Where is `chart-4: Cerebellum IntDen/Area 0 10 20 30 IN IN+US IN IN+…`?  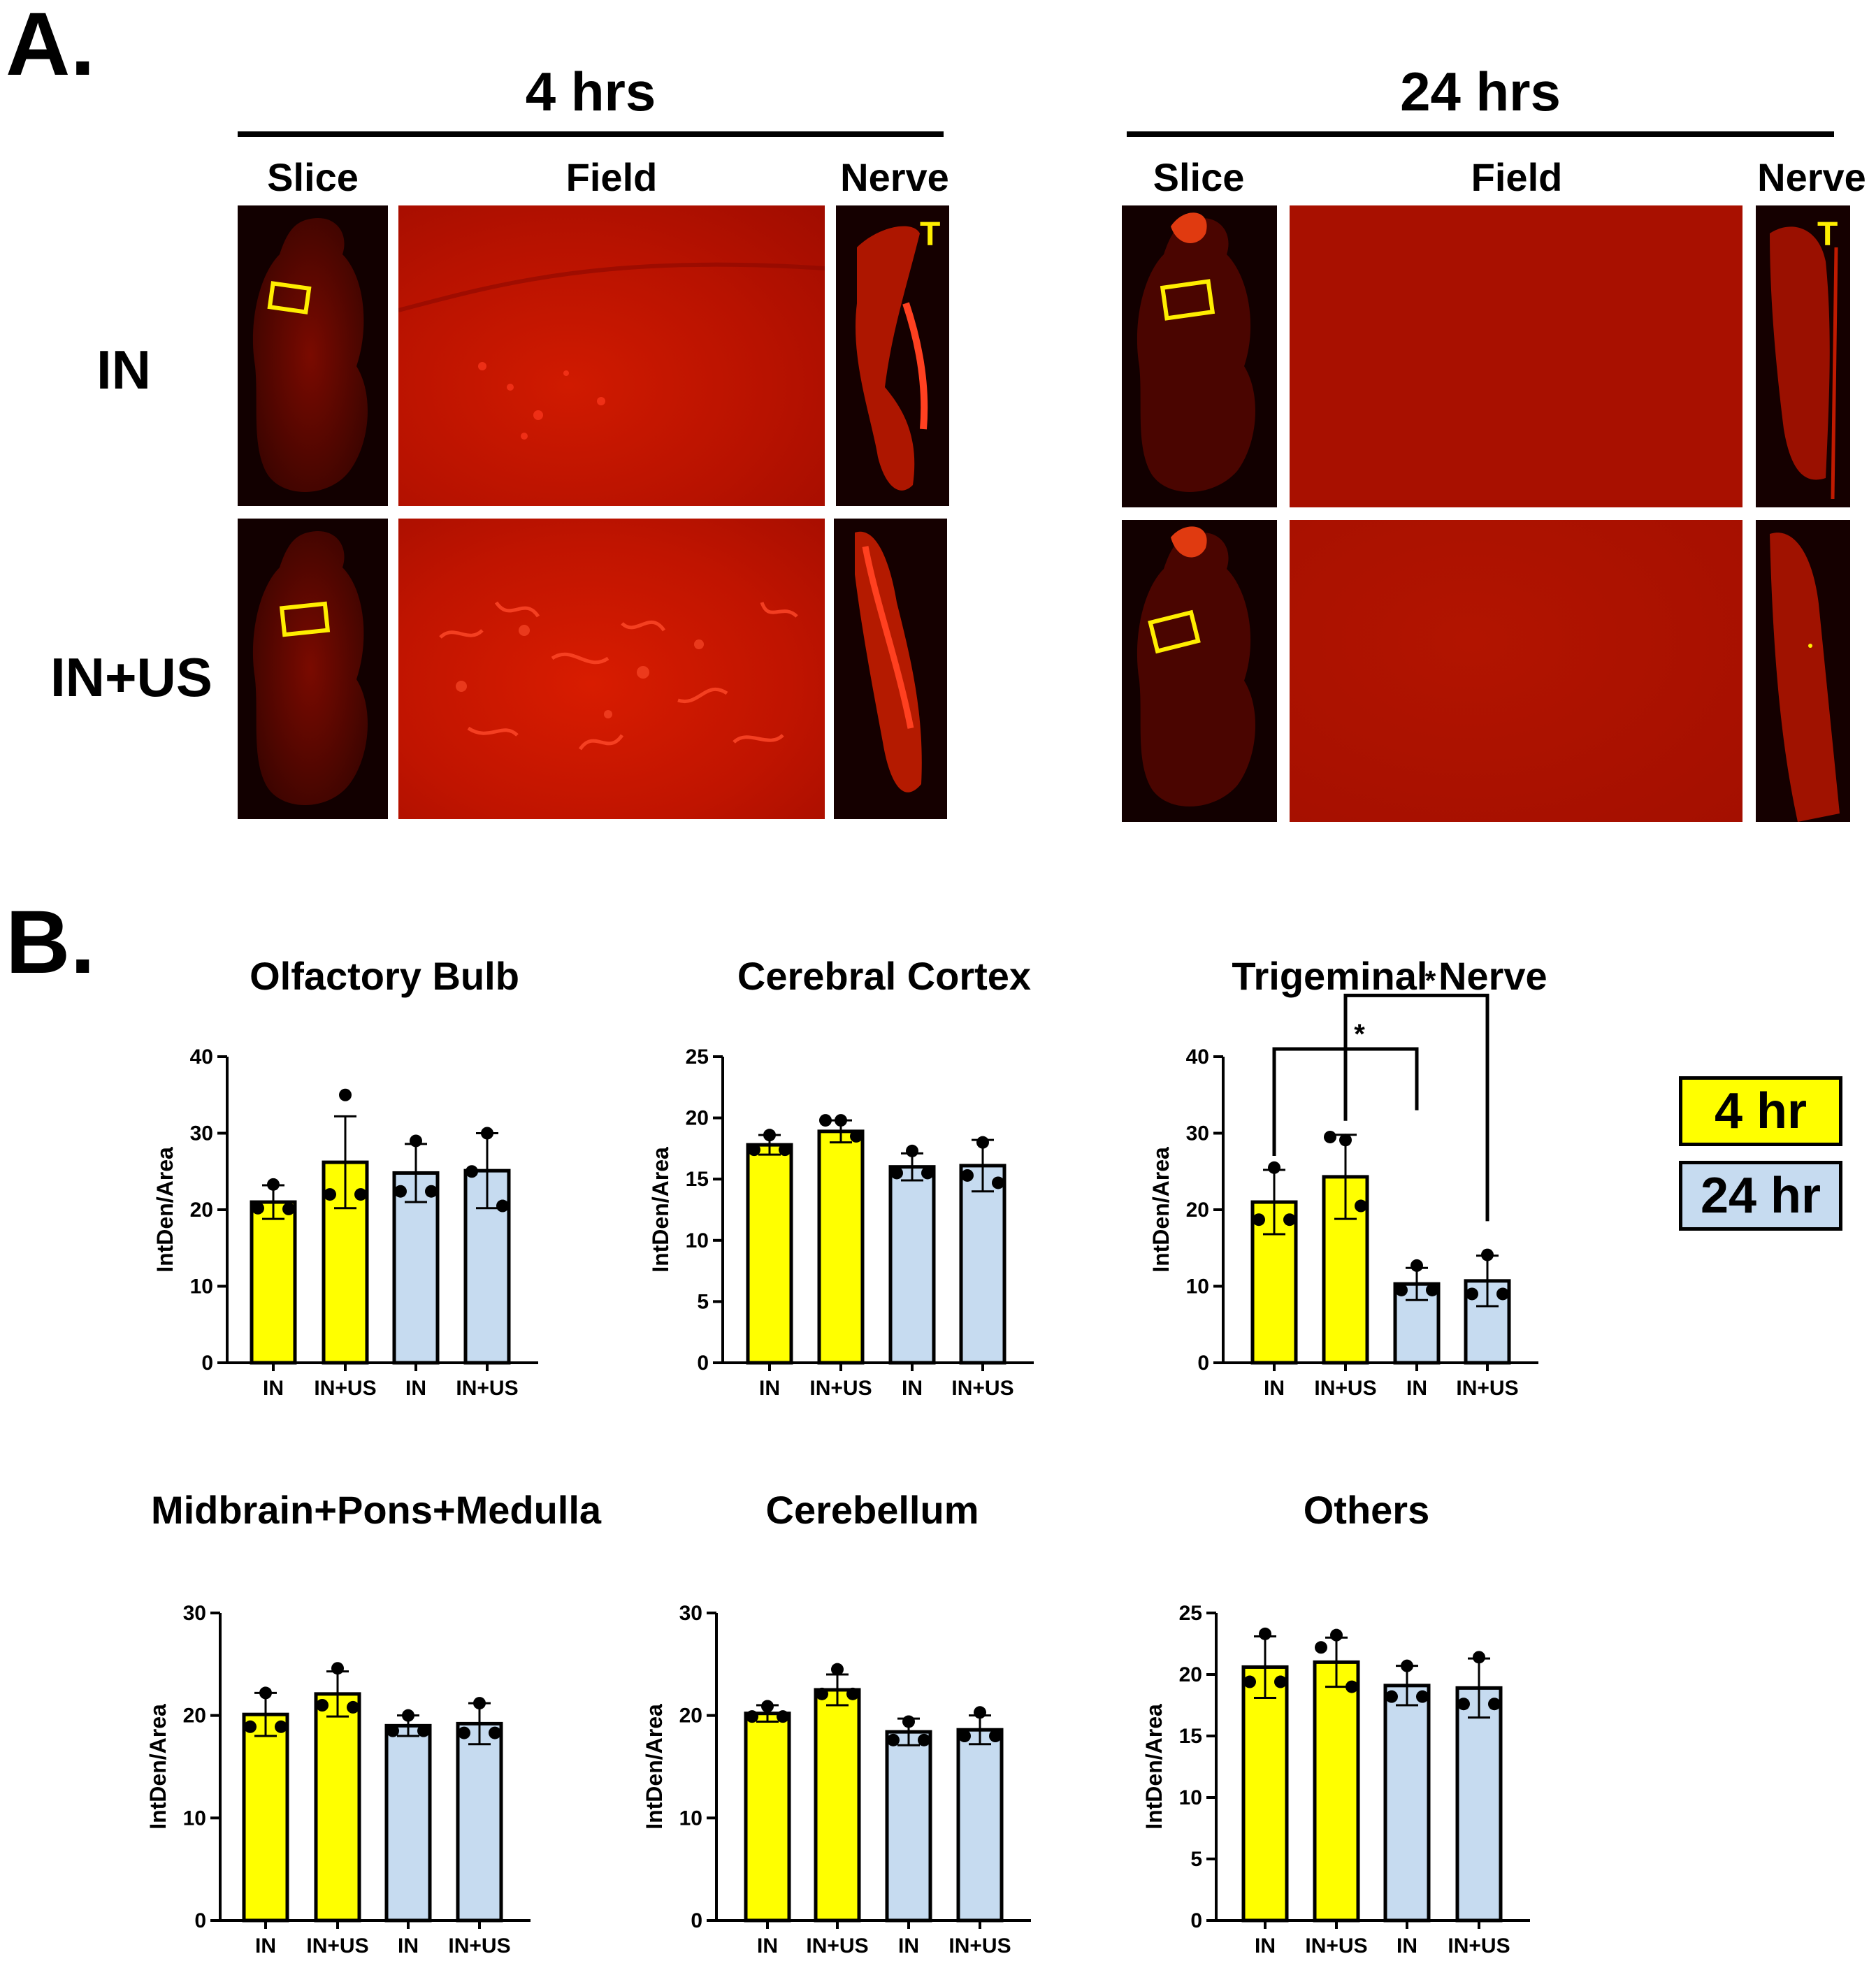
chart-4: Cerebellum IntDen/Area 0 10 20 30 IN IN+US IN IN+… is located at coordinates (836, 1723).